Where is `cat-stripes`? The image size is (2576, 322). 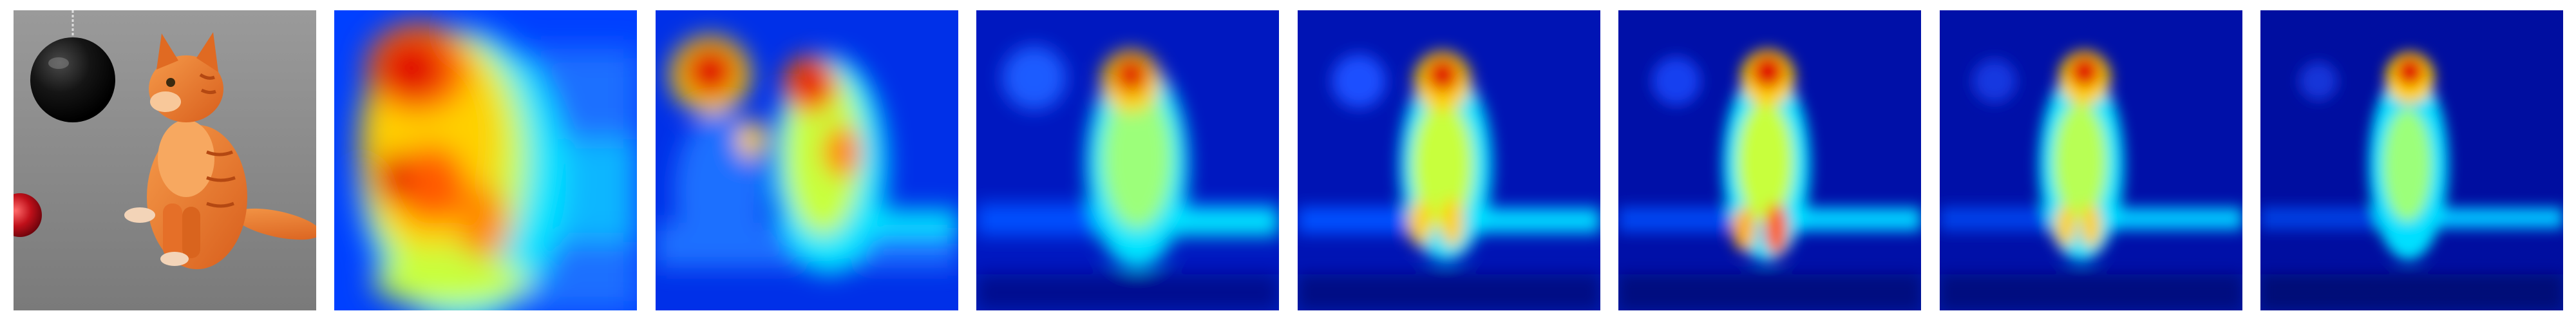 cat-stripes is located at coordinates (217, 140).